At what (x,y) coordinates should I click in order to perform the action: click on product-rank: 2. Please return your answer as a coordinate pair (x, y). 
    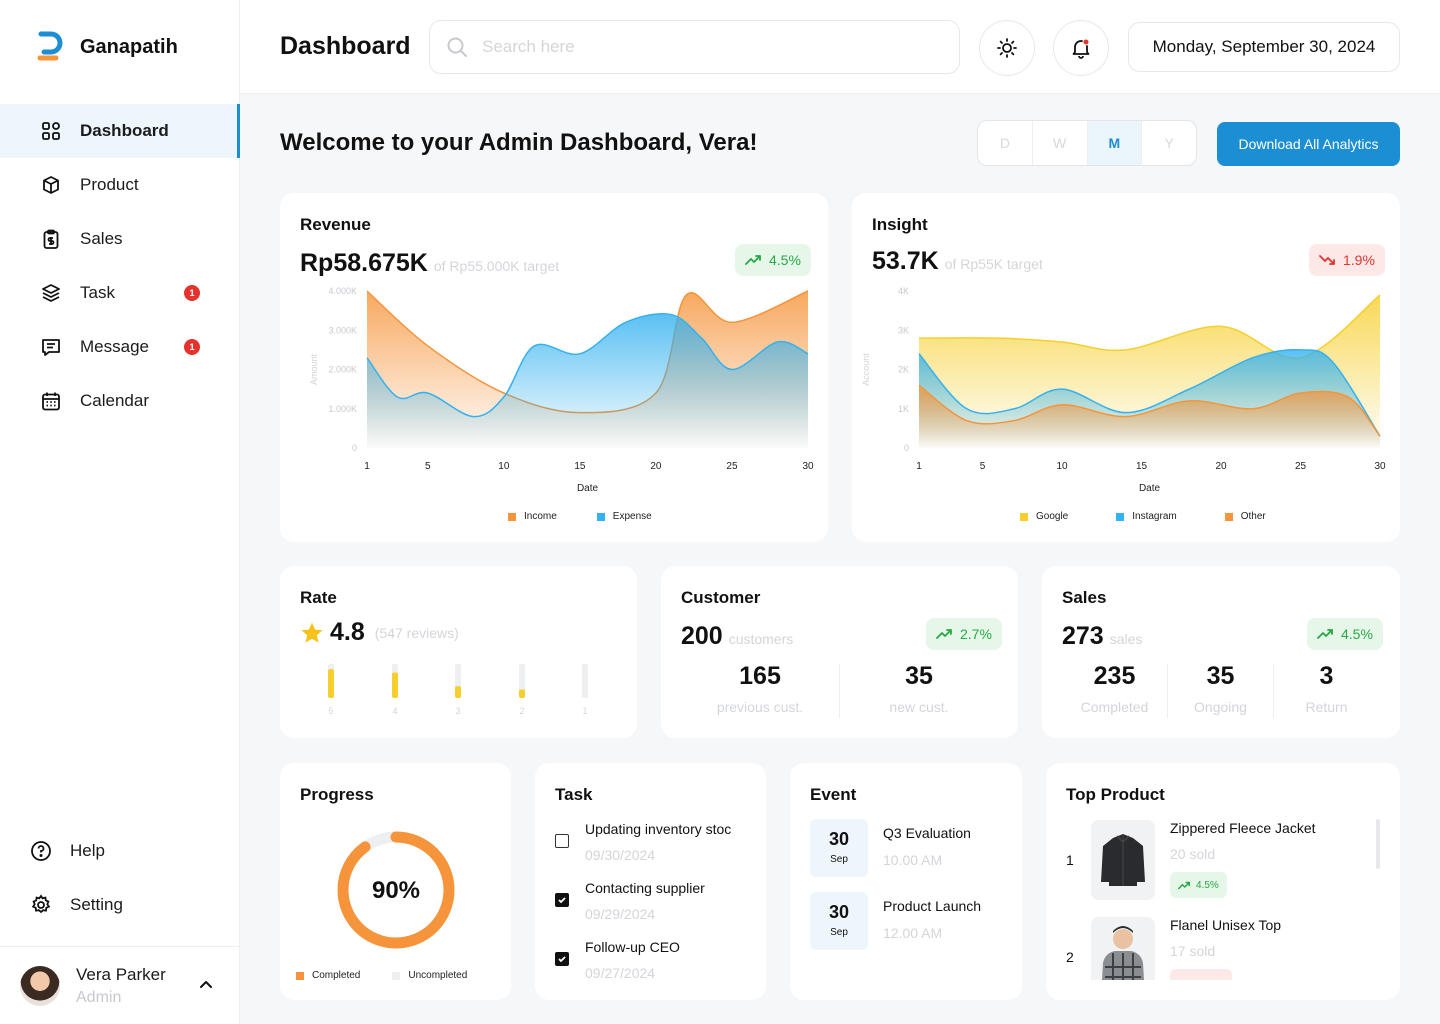
    Looking at the image, I should click on (1070, 957).